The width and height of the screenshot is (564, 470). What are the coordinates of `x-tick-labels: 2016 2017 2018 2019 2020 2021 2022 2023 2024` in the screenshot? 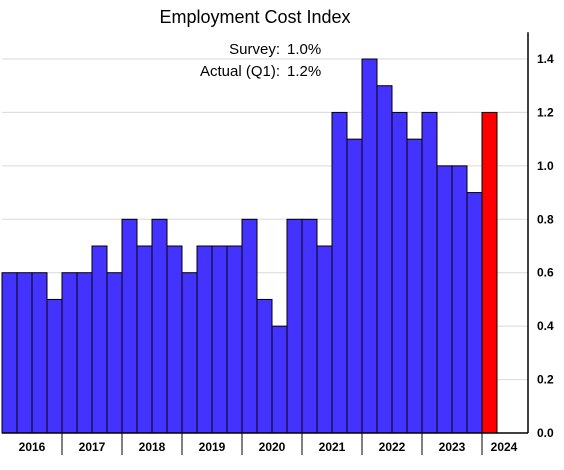 It's located at (268, 444).